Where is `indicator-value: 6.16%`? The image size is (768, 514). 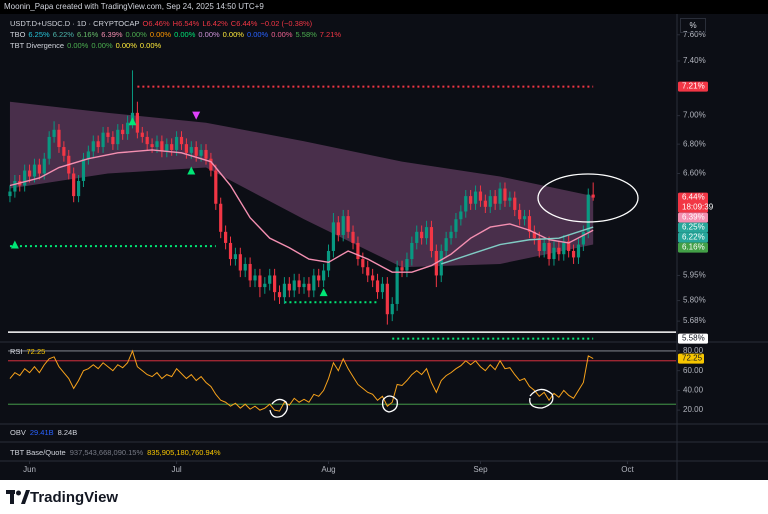
indicator-value: 6.16% is located at coordinates (87, 34).